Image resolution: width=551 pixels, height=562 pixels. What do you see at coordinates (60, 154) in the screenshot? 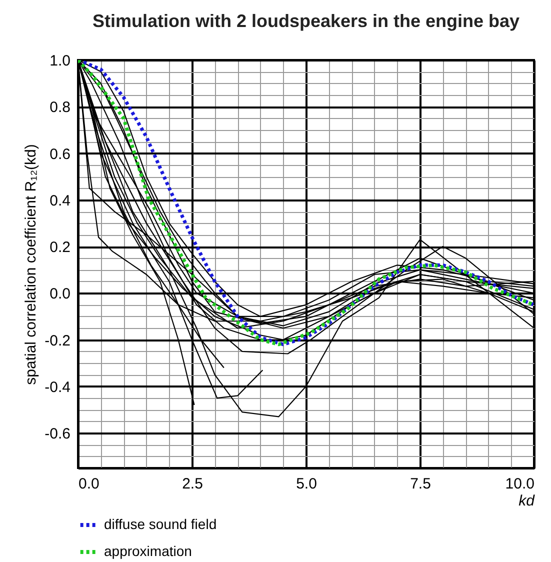
I see `y-tick-label: 0.6` at bounding box center [60, 154].